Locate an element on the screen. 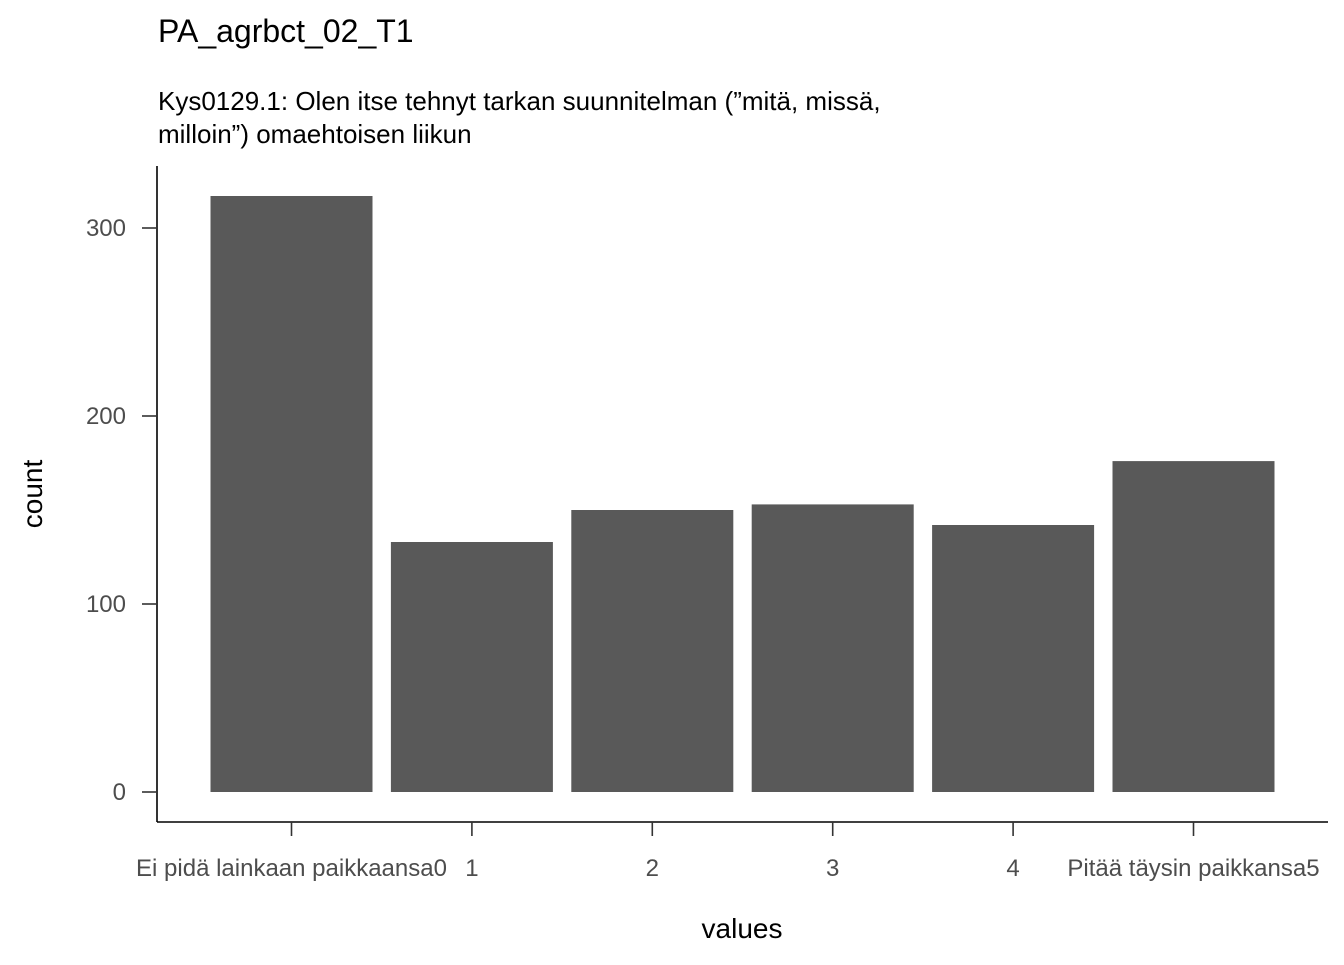 The image size is (1344, 965). x-tick-label-0: Ei pidä lainkaan paikkaansa0 is located at coordinates (291, 868).